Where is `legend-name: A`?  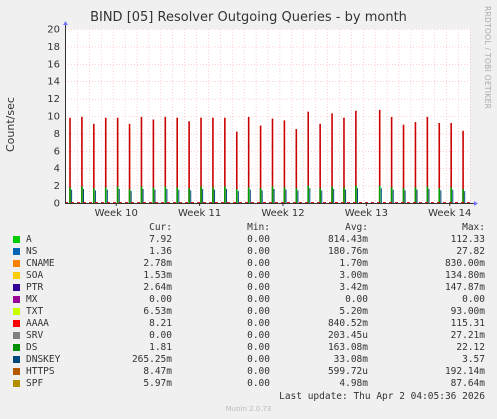 legend-name: A is located at coordinates (29, 239).